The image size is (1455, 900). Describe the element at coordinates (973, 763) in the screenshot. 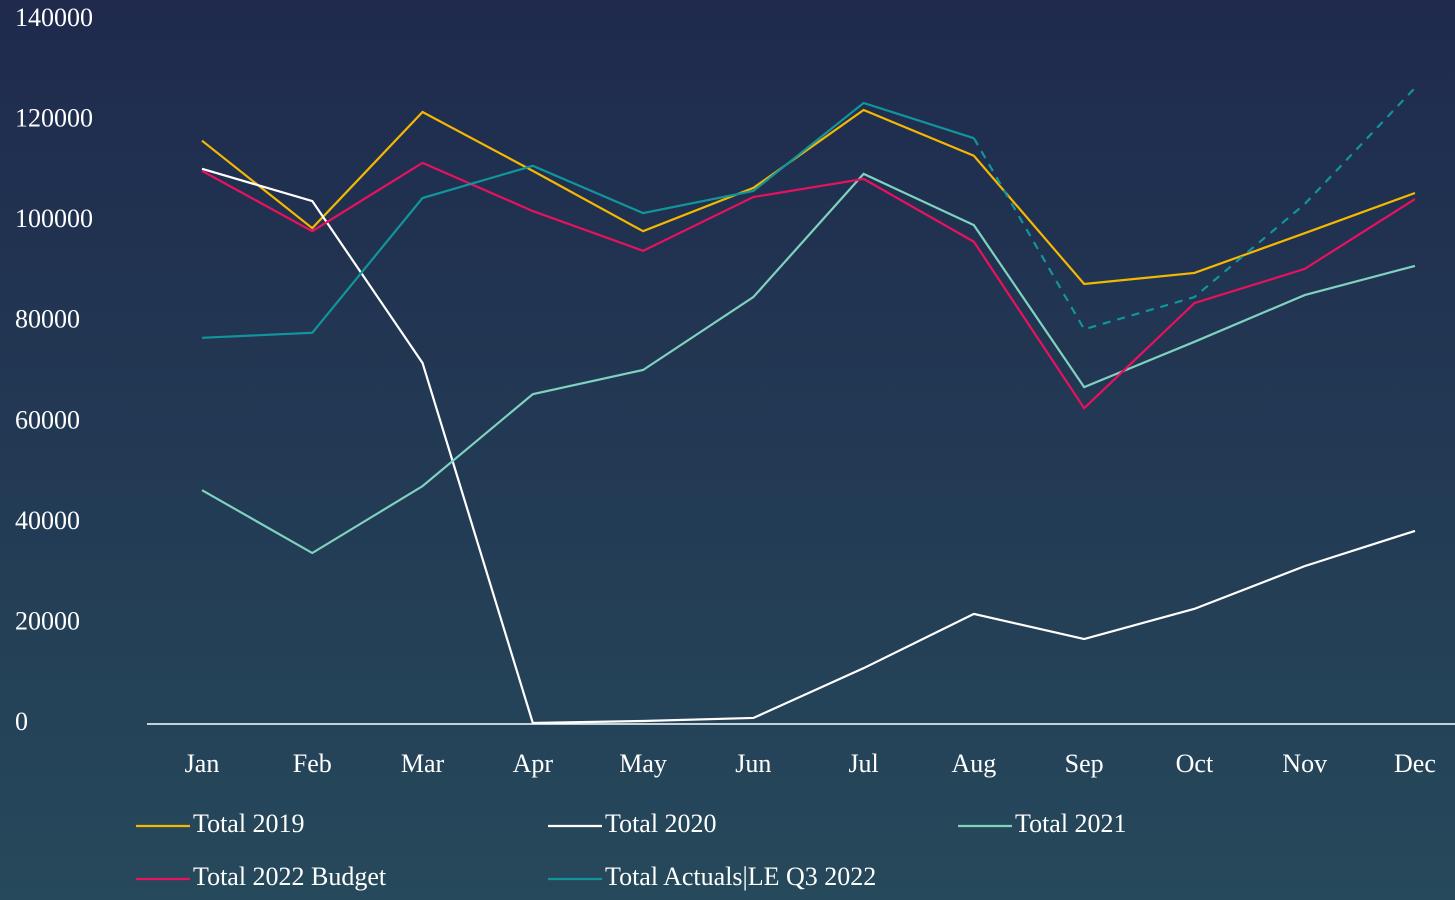

I see `x-tick-label: Aug` at that location.